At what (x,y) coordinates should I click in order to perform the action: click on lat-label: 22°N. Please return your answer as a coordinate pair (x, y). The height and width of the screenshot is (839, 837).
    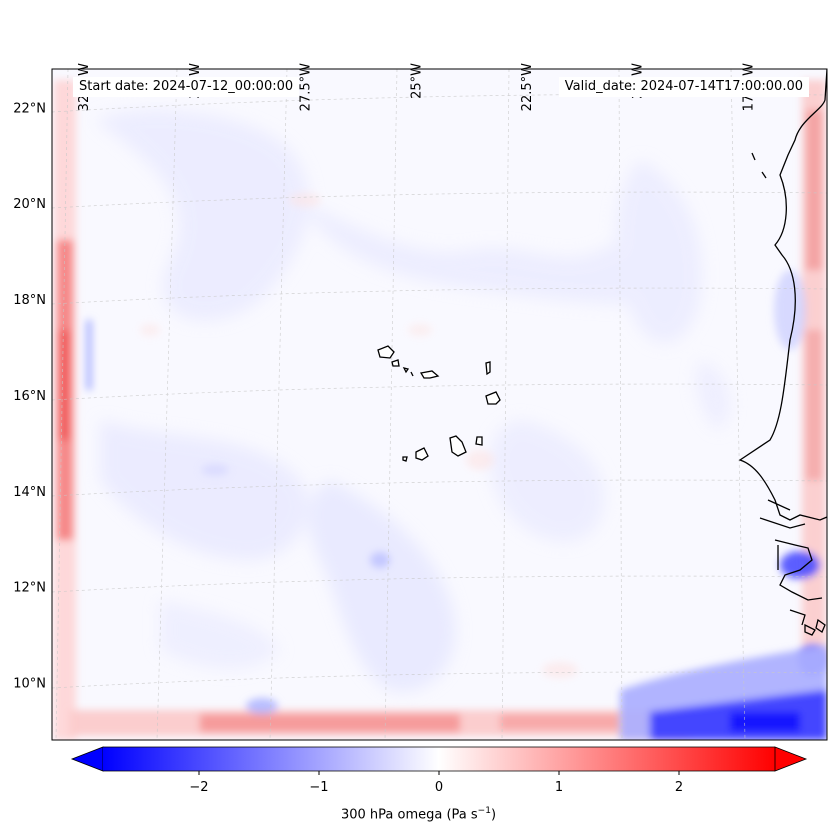
    Looking at the image, I should click on (29, 108).